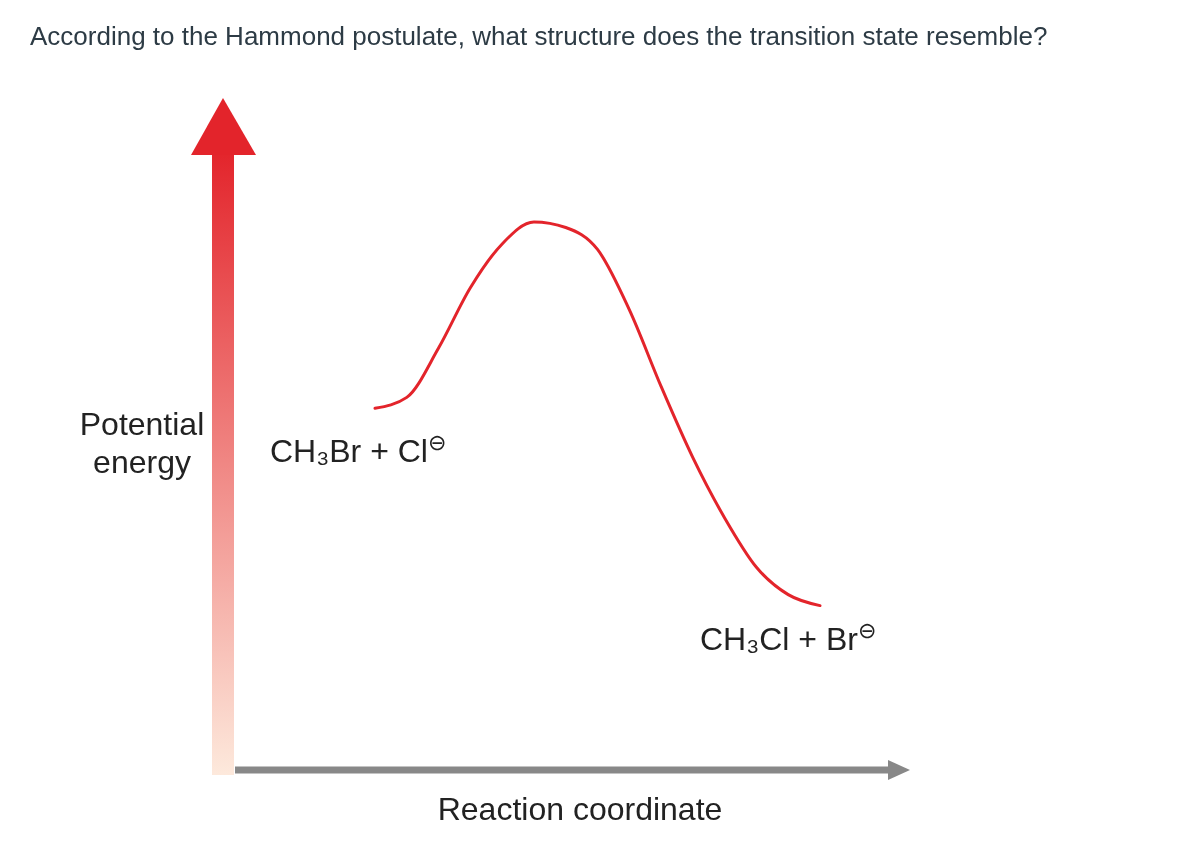  What do you see at coordinates (788, 637) in the screenshot?
I see `annotation: CH₃Cl + Br$^{⊖}$` at bounding box center [788, 637].